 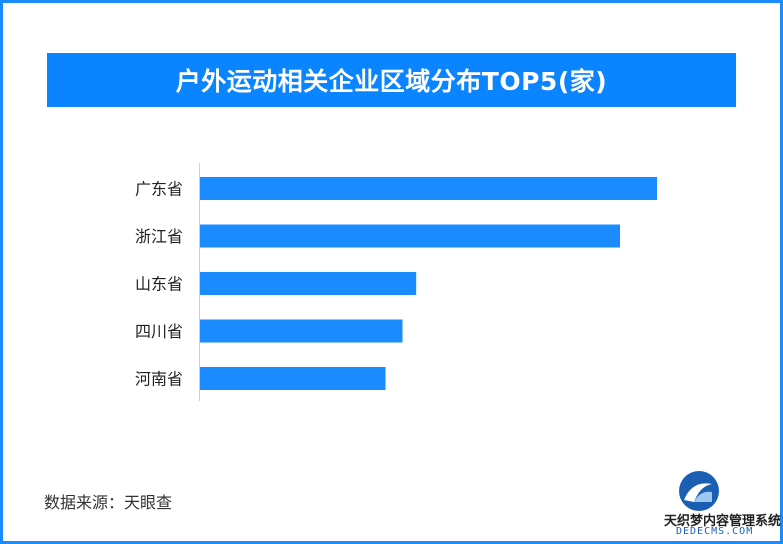 I want to click on watermark-logo: 天织梦内容管理系统 DEDECMS.COM, so click(x=716, y=506).